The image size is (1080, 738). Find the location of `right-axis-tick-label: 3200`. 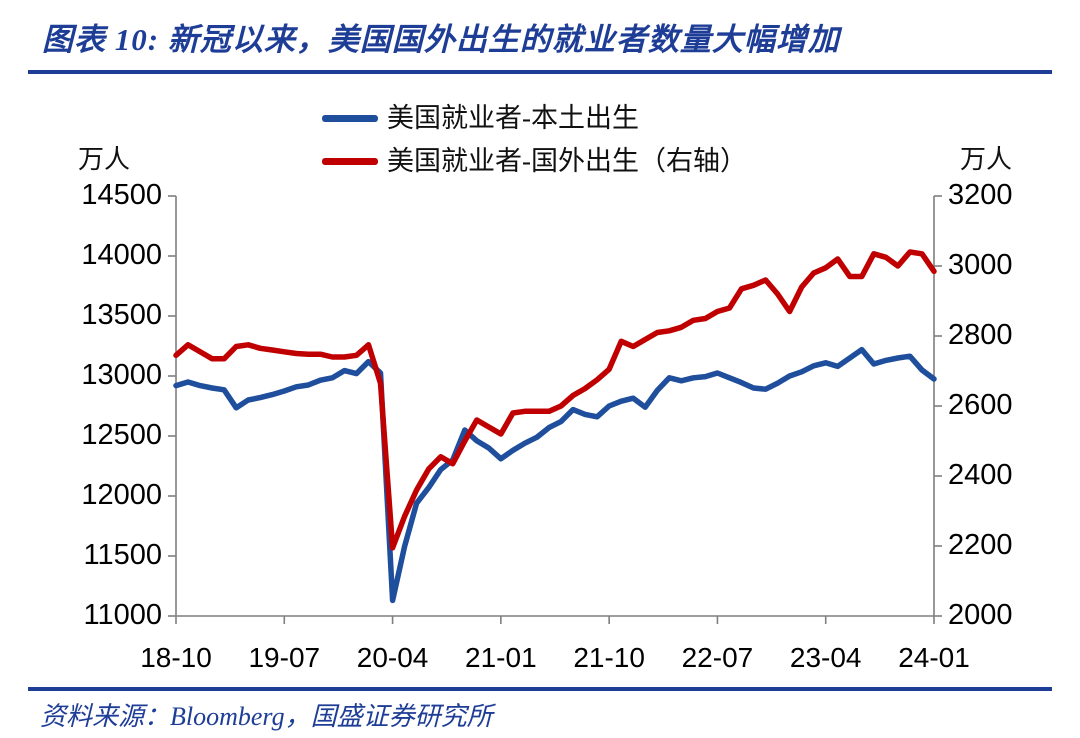

right-axis-tick-label: 3200 is located at coordinates (980, 194).